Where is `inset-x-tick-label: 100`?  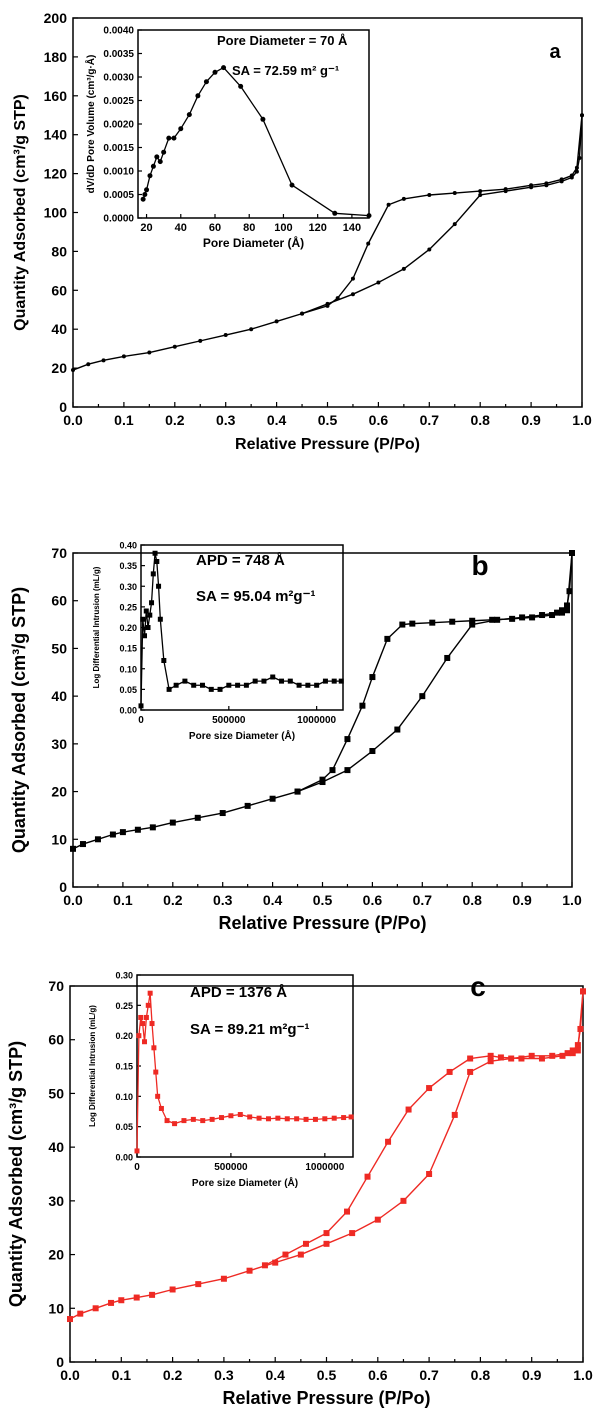 inset-x-tick-label: 100 is located at coordinates (283, 228).